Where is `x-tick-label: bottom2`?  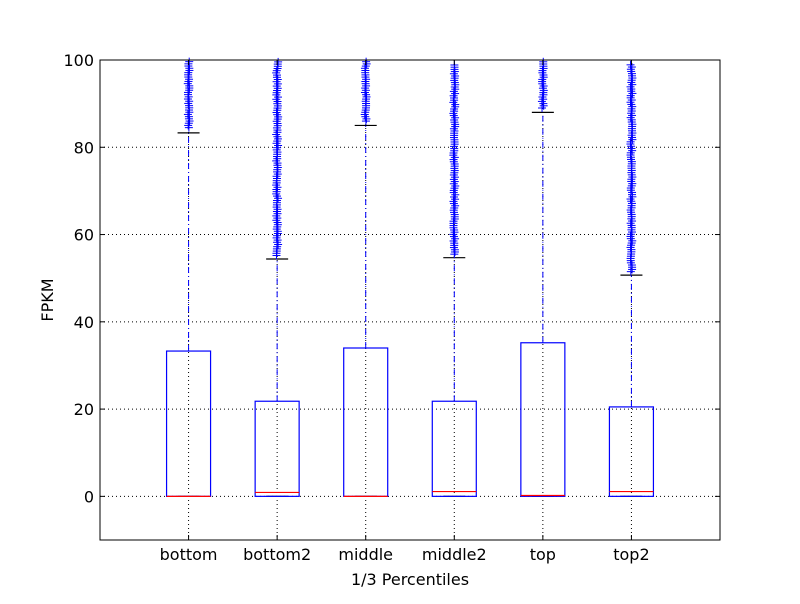
x-tick-label: bottom2 is located at coordinates (277, 554).